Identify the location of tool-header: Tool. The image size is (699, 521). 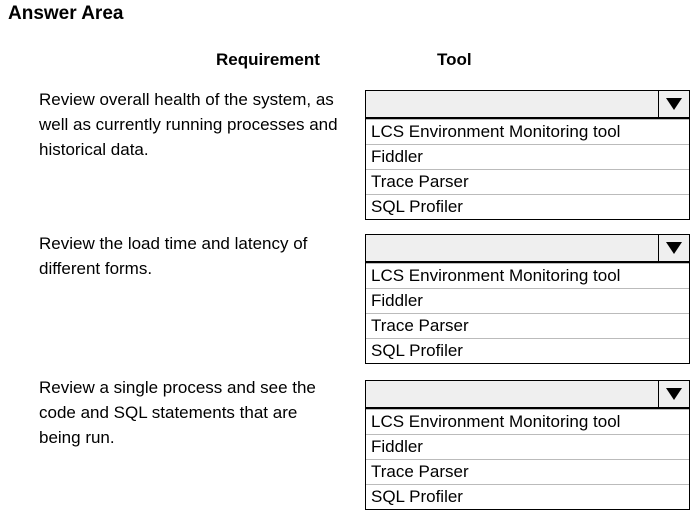
(454, 59).